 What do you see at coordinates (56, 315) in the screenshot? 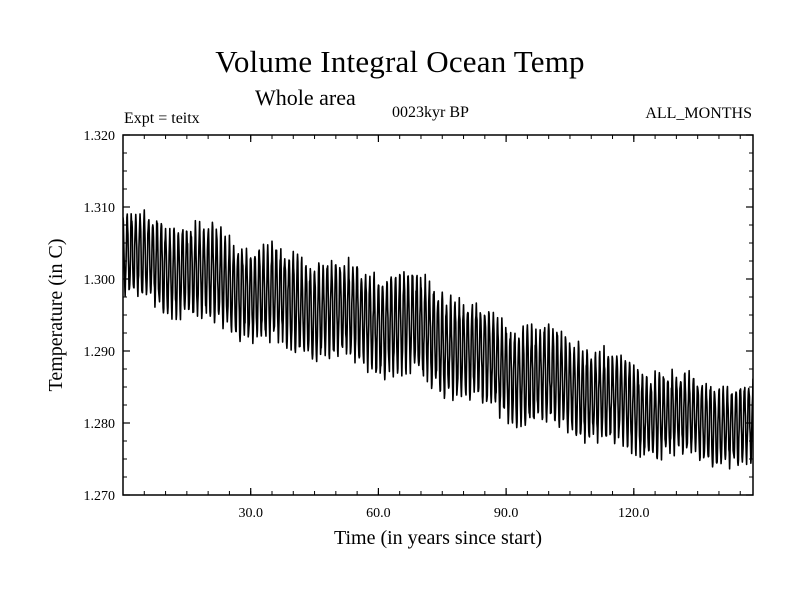
I see `y-axis-title: Temperature (in C)` at bounding box center [56, 315].